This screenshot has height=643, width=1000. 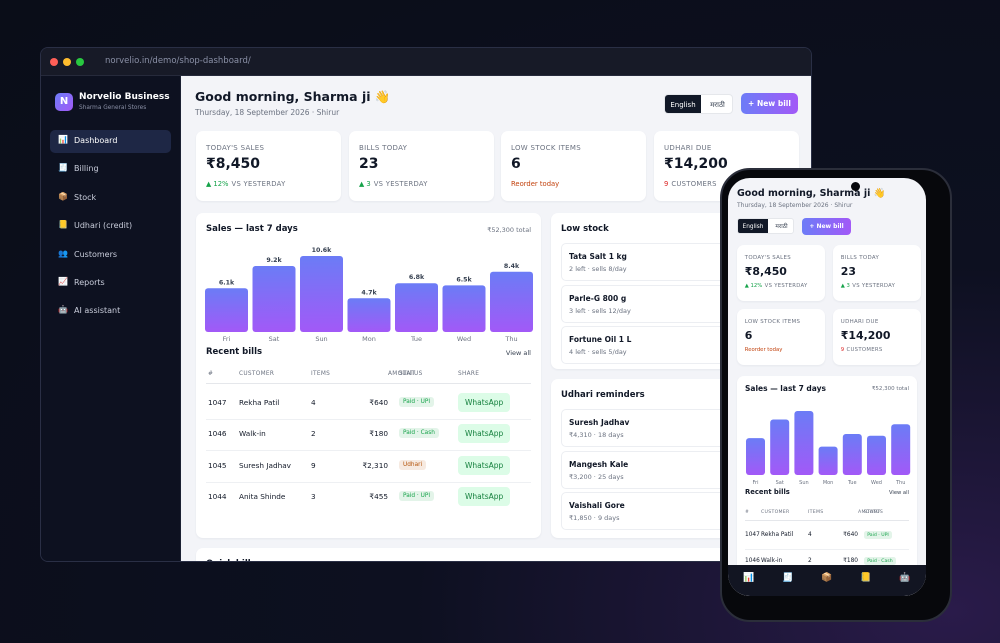 I want to click on stat-card: TODAY'S SALES ₹8,450 ▲ 12% VS YESTERDAY, so click(x=268, y=166).